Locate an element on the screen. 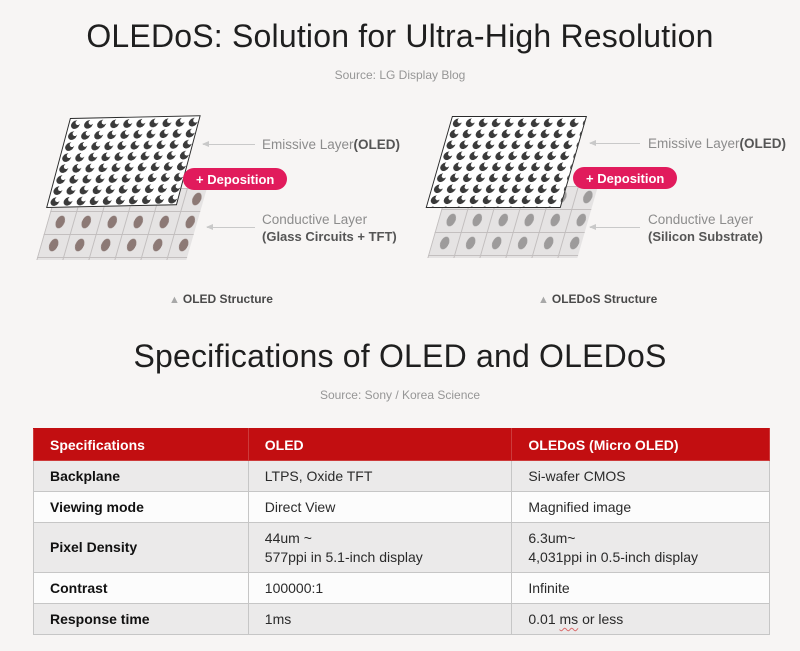  oledos-emissive-layer-sheet is located at coordinates (506, 162).